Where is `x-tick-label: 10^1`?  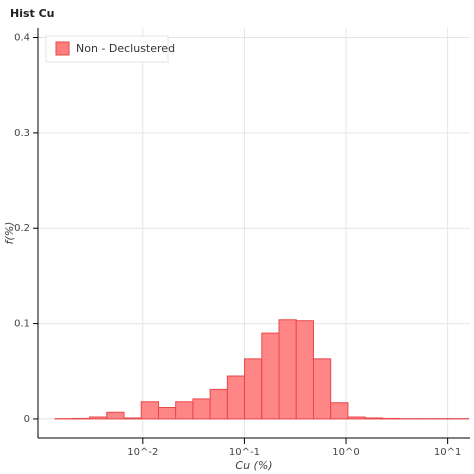
x-tick-label: 10^1 is located at coordinates (447, 452).